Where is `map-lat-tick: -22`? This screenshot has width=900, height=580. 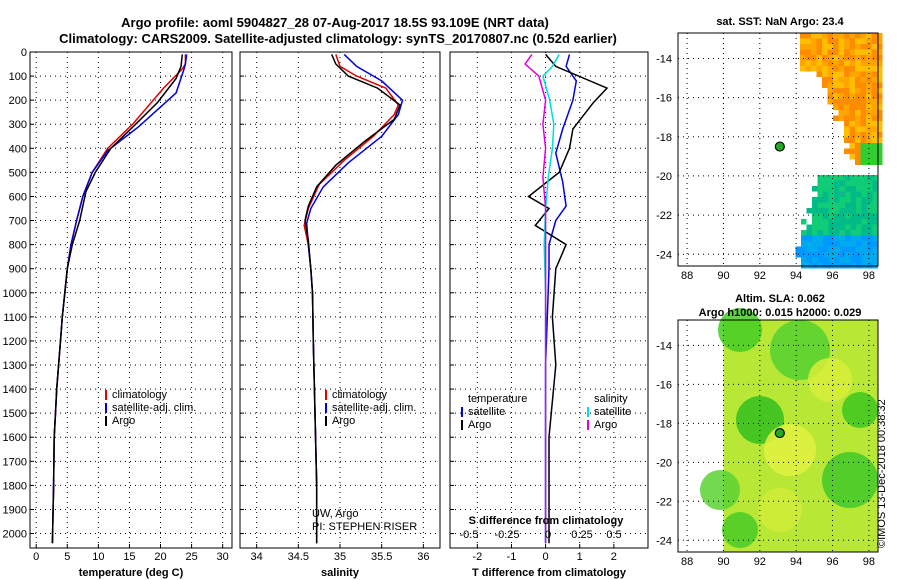 map-lat-tick: -22 is located at coordinates (664, 216).